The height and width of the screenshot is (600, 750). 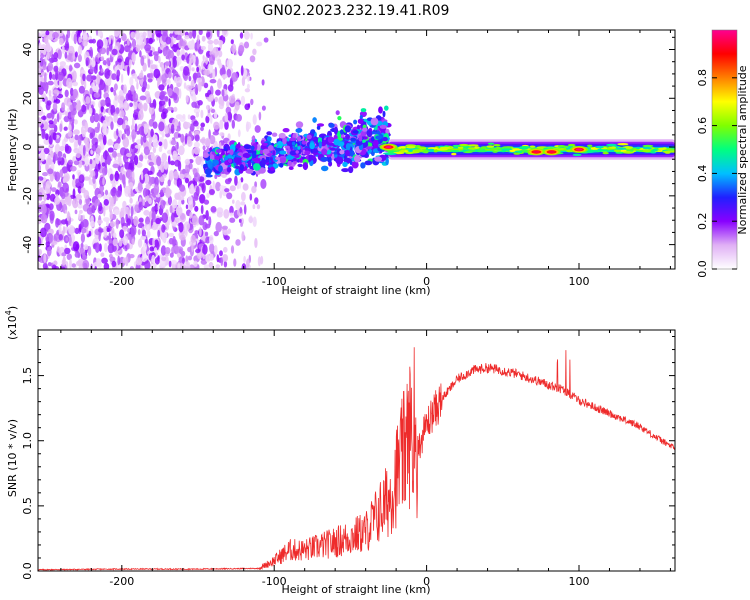 What do you see at coordinates (702, 269) in the screenshot?
I see `colorbar-tick-label: 0.0` at bounding box center [702, 269].